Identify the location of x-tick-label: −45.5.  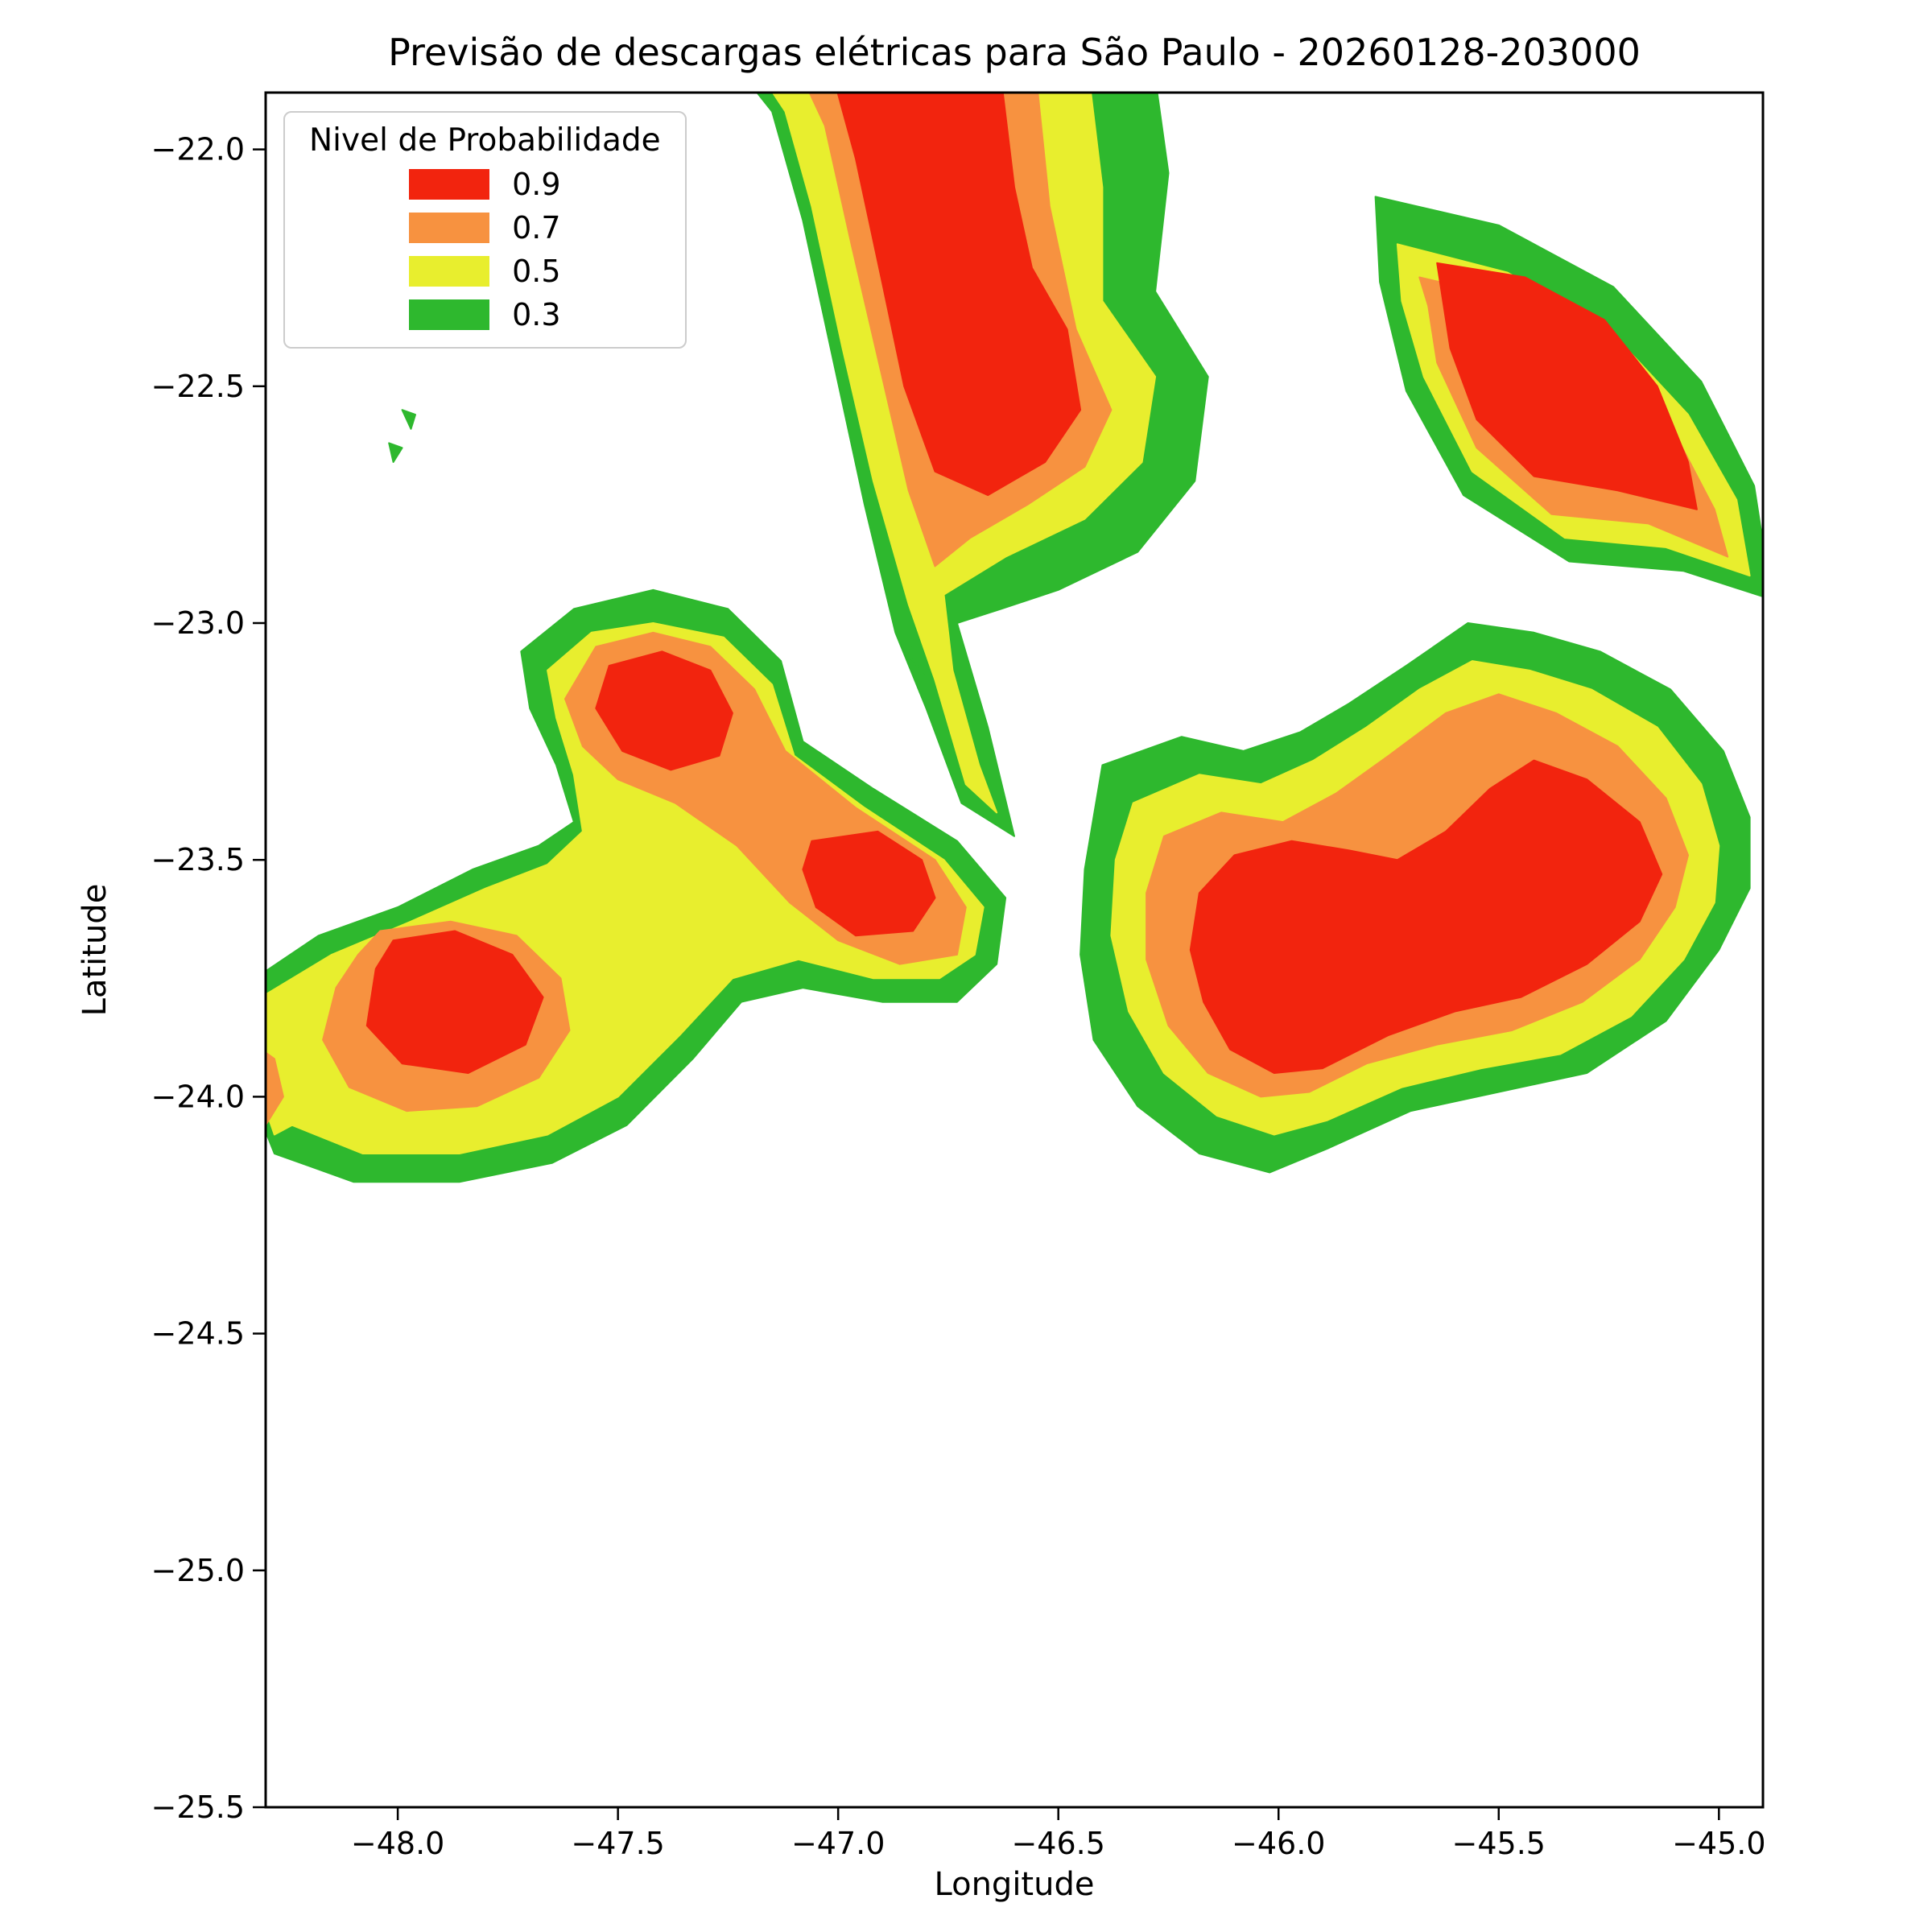
(1499, 1844).